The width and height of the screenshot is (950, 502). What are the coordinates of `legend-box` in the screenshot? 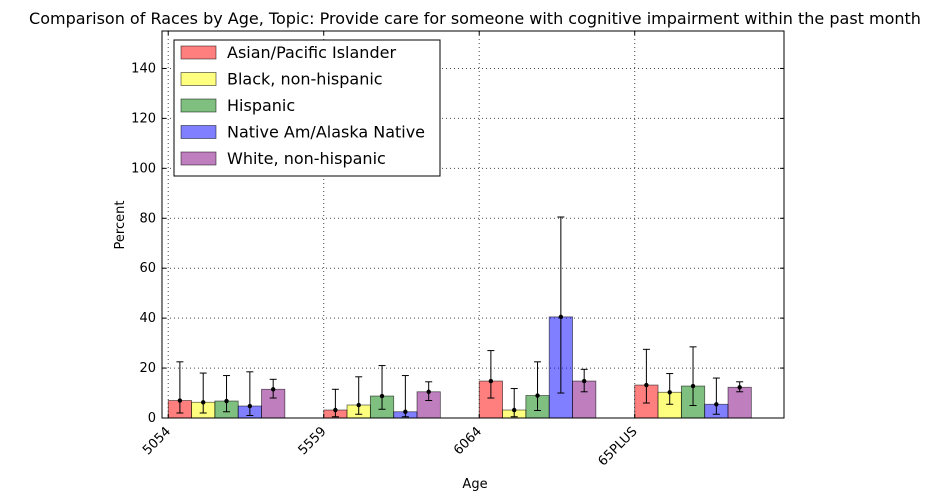 It's located at (307, 108).